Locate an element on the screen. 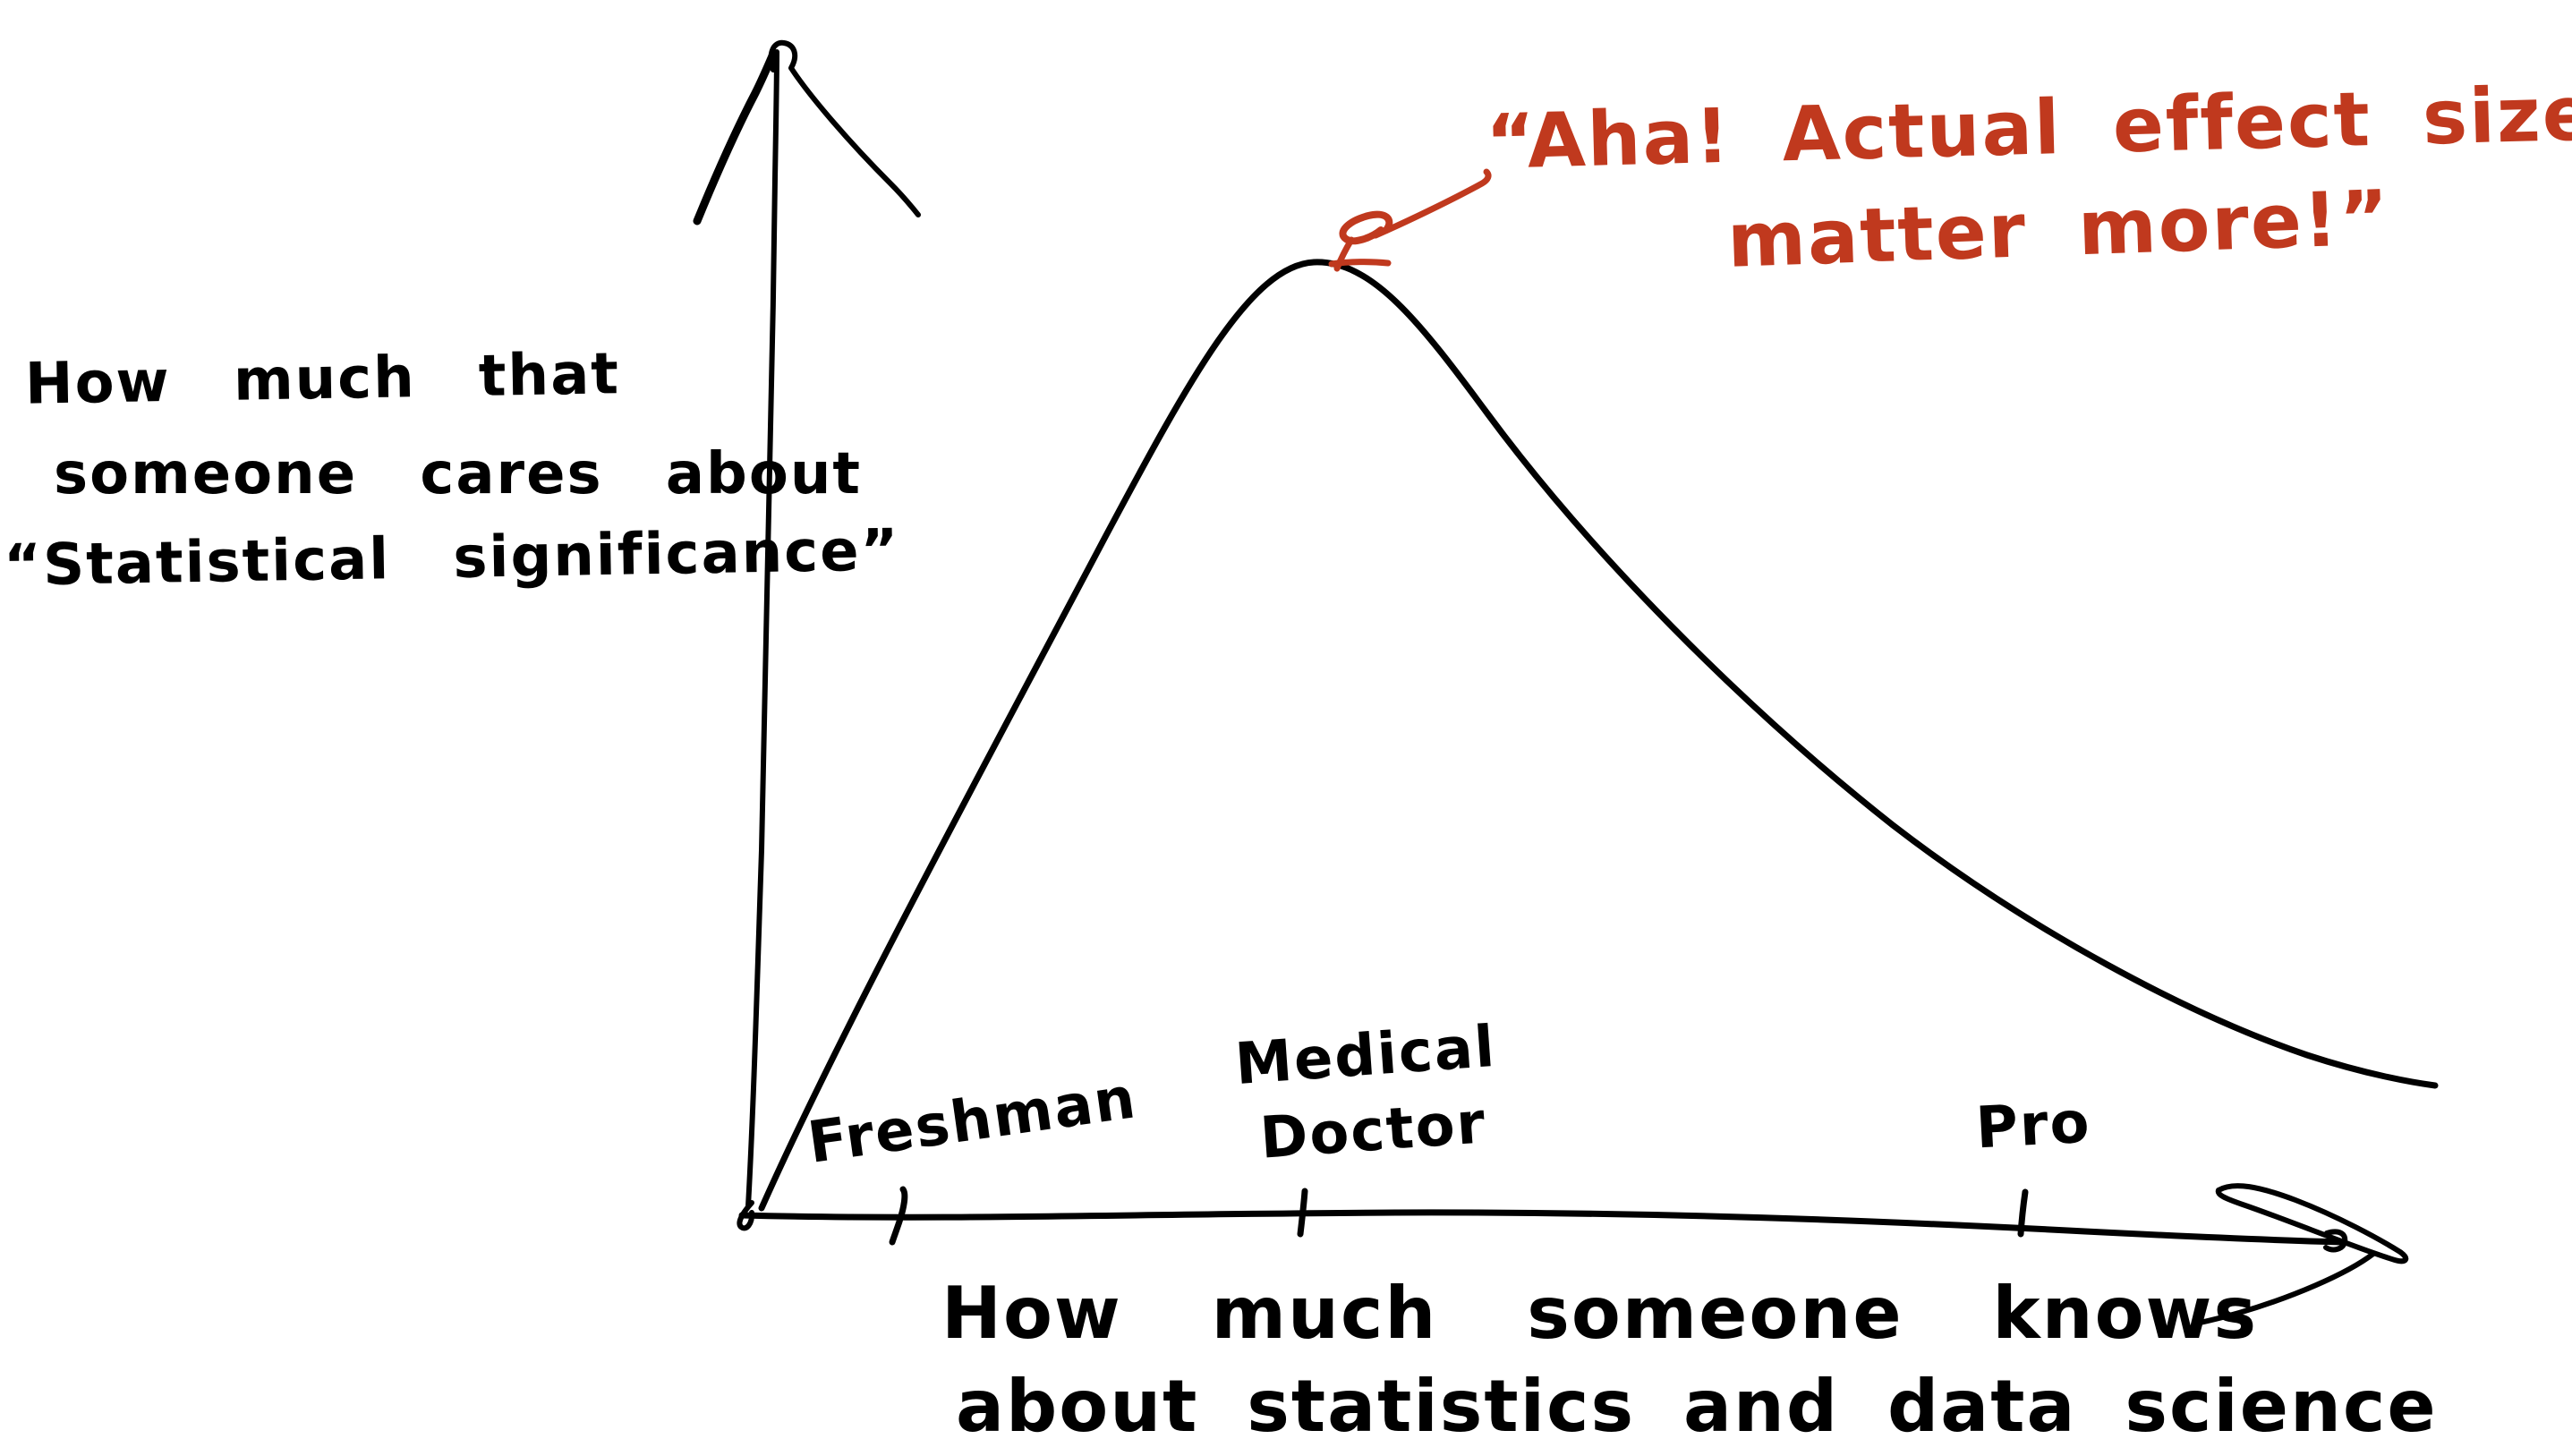  x-axis-line is located at coordinates (1542, 1228).